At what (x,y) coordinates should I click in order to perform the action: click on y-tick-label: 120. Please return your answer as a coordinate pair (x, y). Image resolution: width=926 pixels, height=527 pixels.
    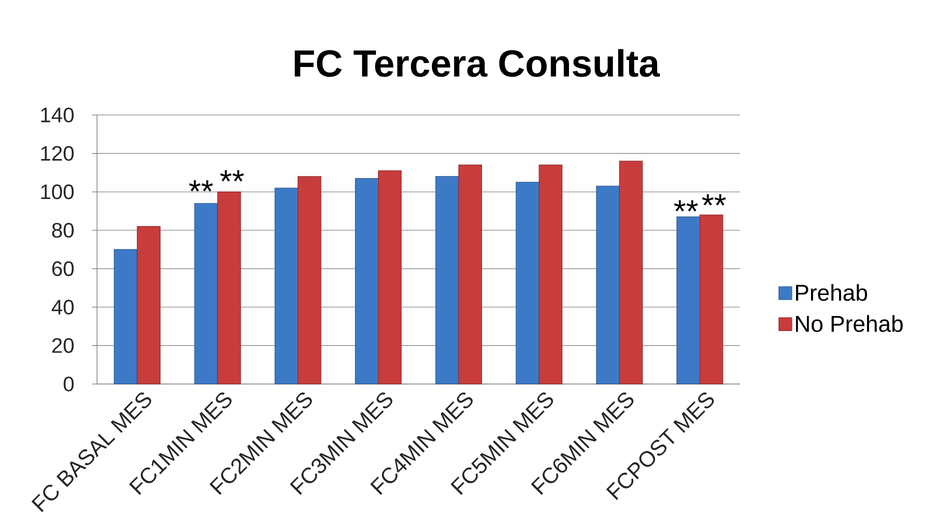
    Looking at the image, I should click on (57, 153).